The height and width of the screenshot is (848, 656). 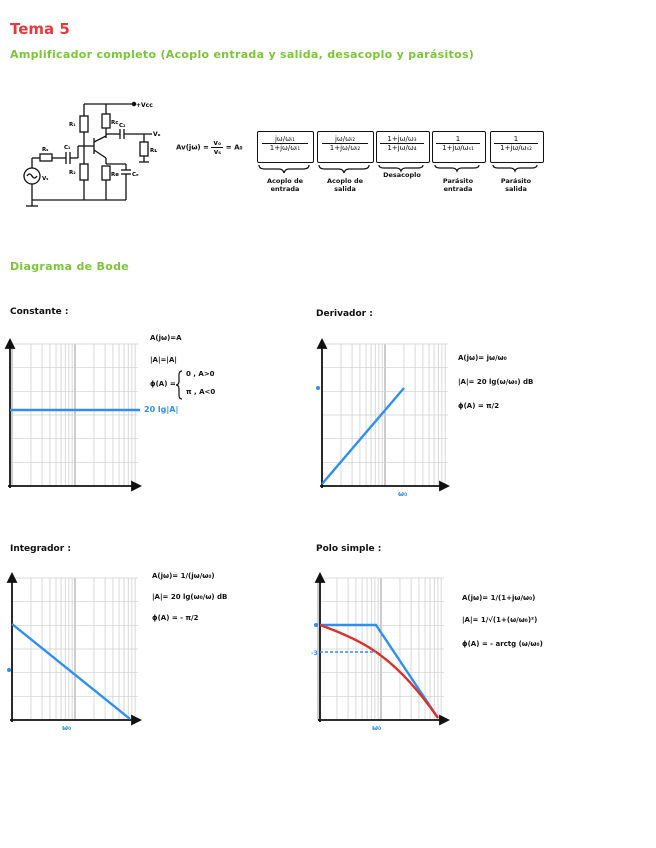 What do you see at coordinates (122, 126) in the screenshot?
I see `c2-label: C₂` at bounding box center [122, 126].